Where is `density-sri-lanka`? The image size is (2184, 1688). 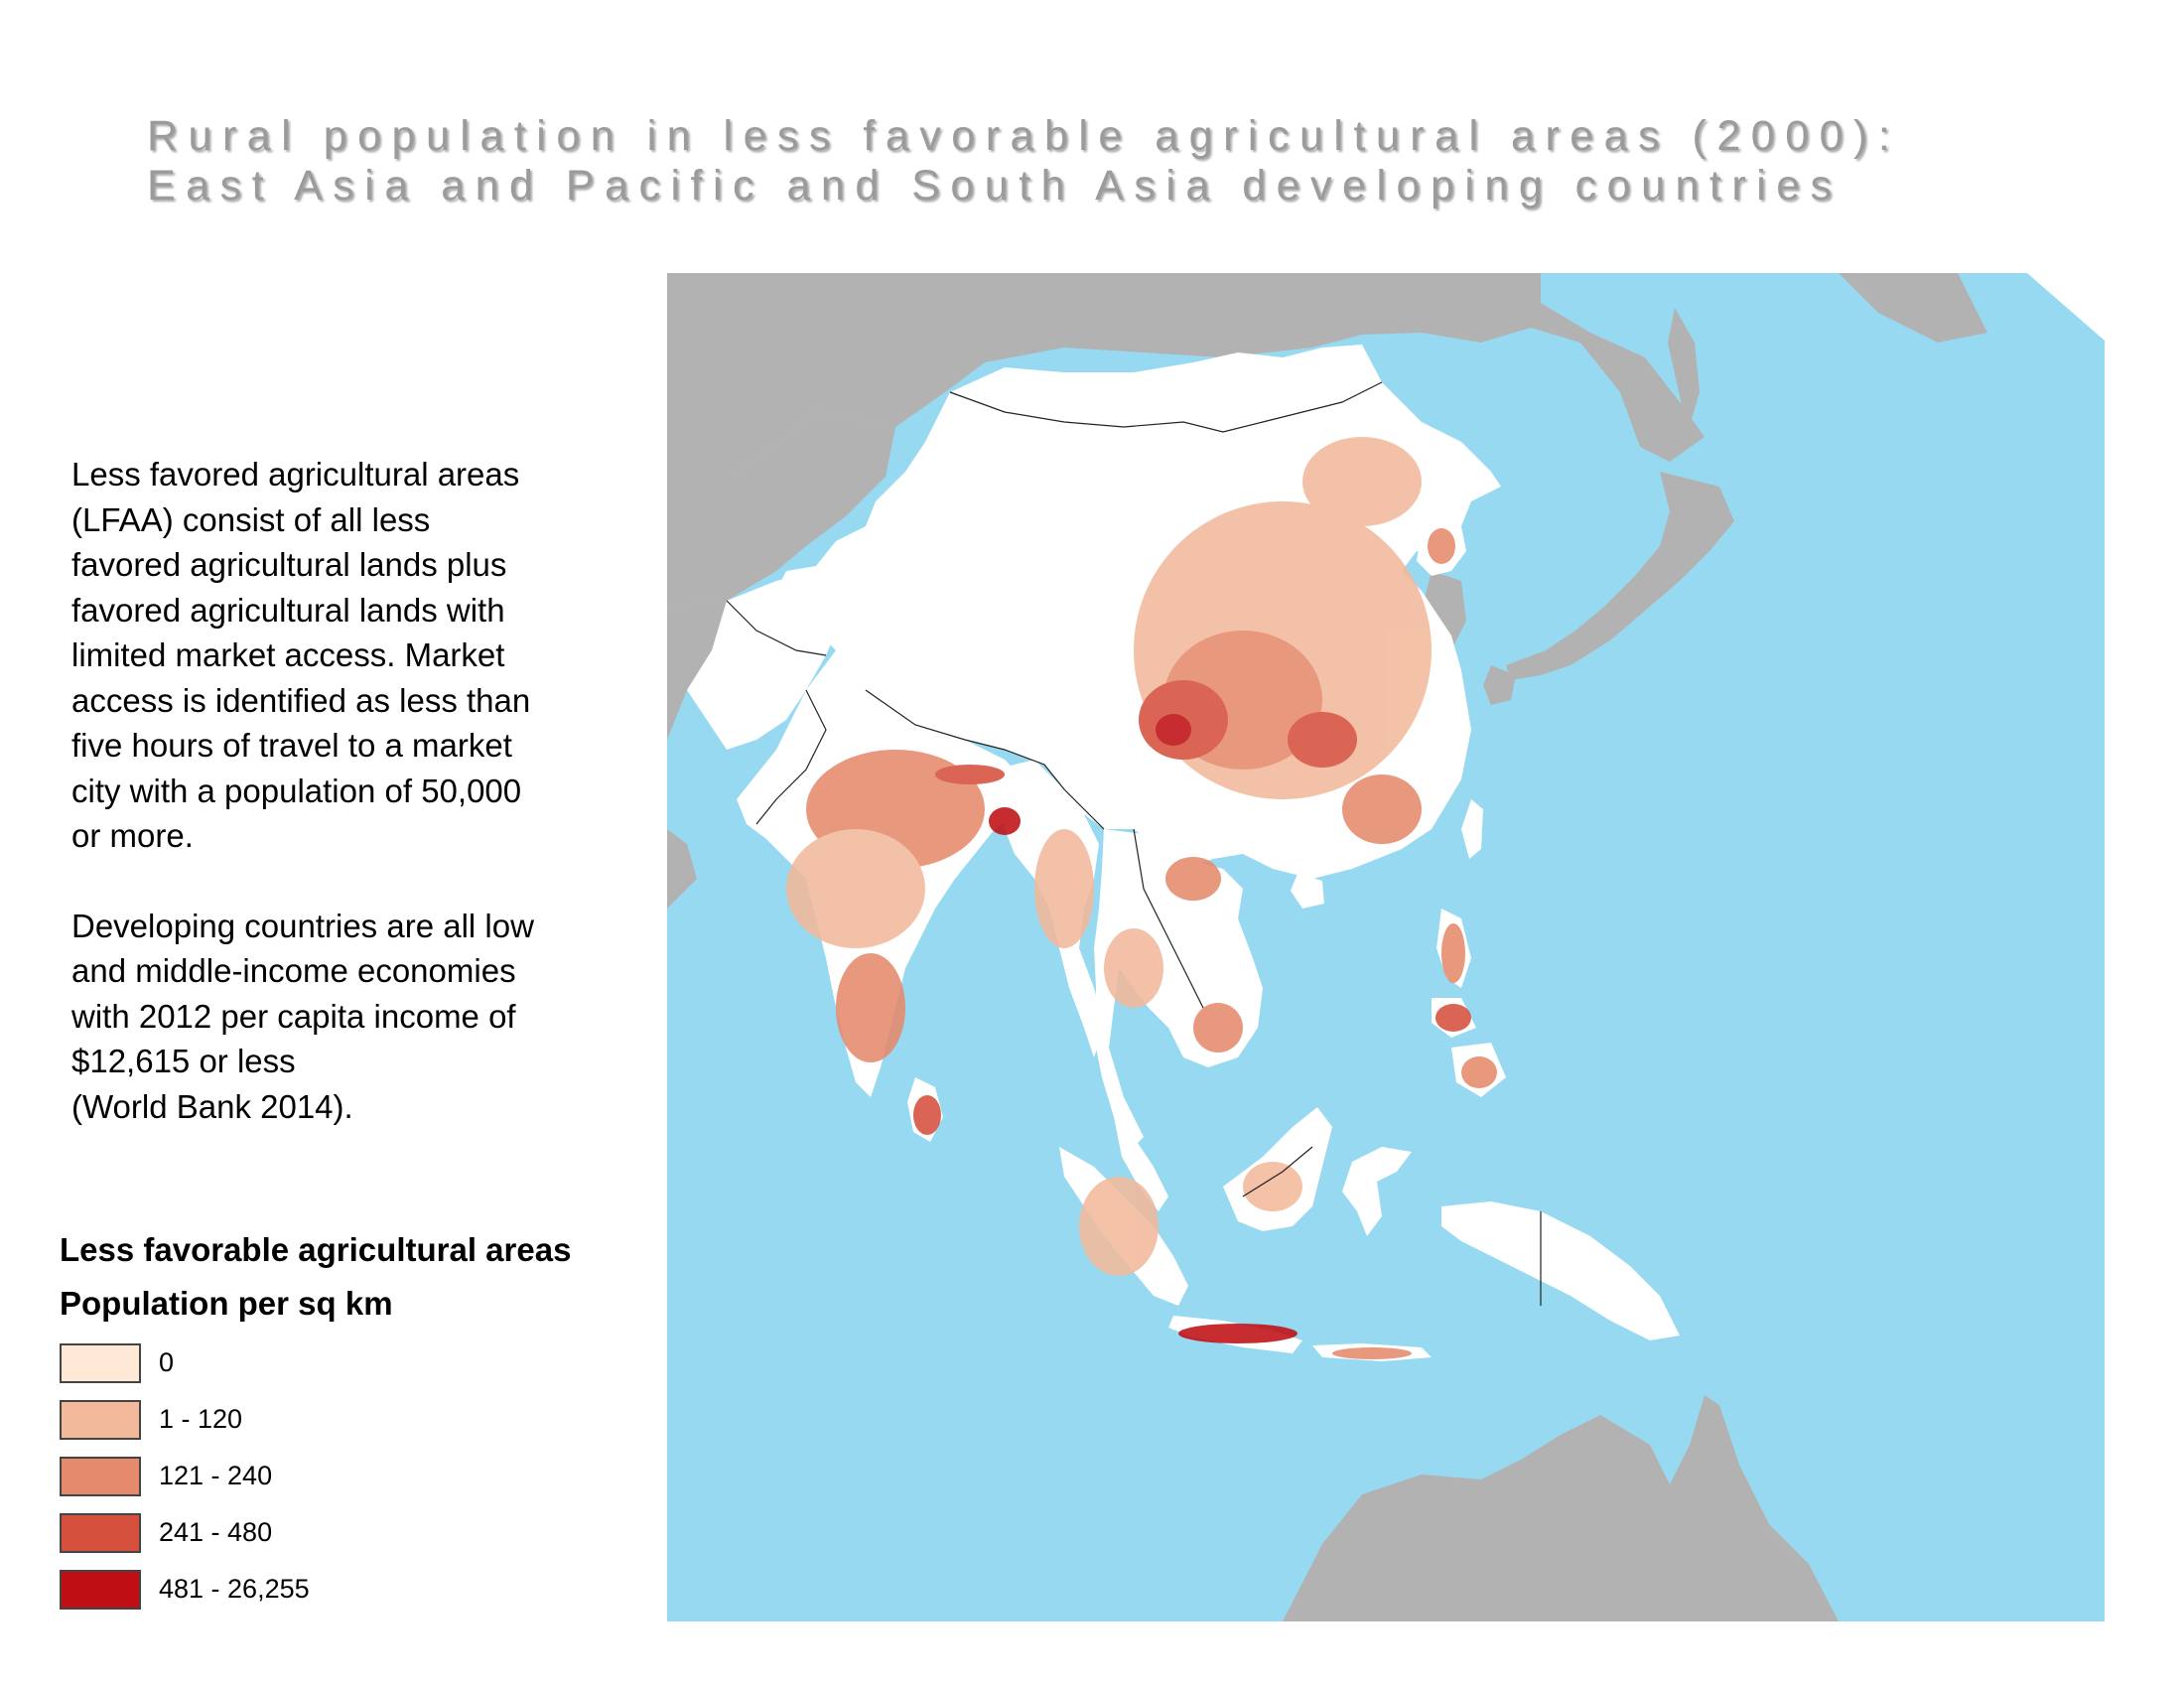
density-sri-lanka is located at coordinates (927, 1115).